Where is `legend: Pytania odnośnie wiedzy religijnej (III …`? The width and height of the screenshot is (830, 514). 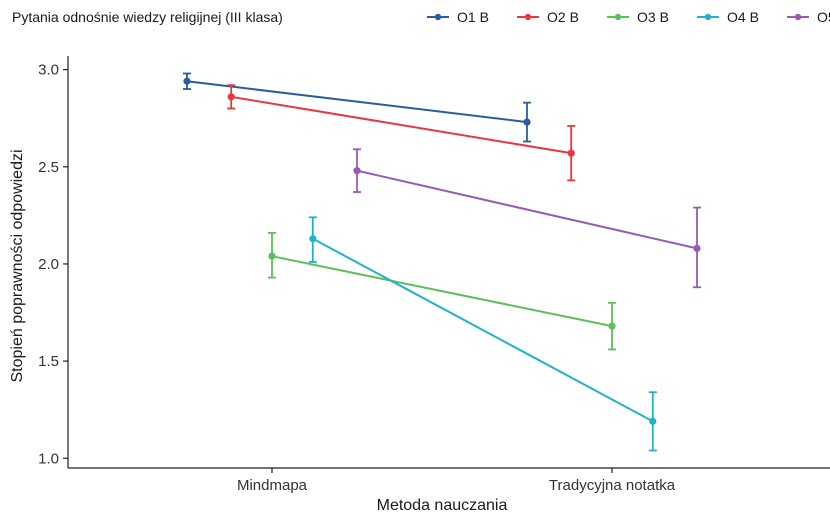
legend: Pytania odnośnie wiedzy religijnej (III … is located at coordinates (421, 17).